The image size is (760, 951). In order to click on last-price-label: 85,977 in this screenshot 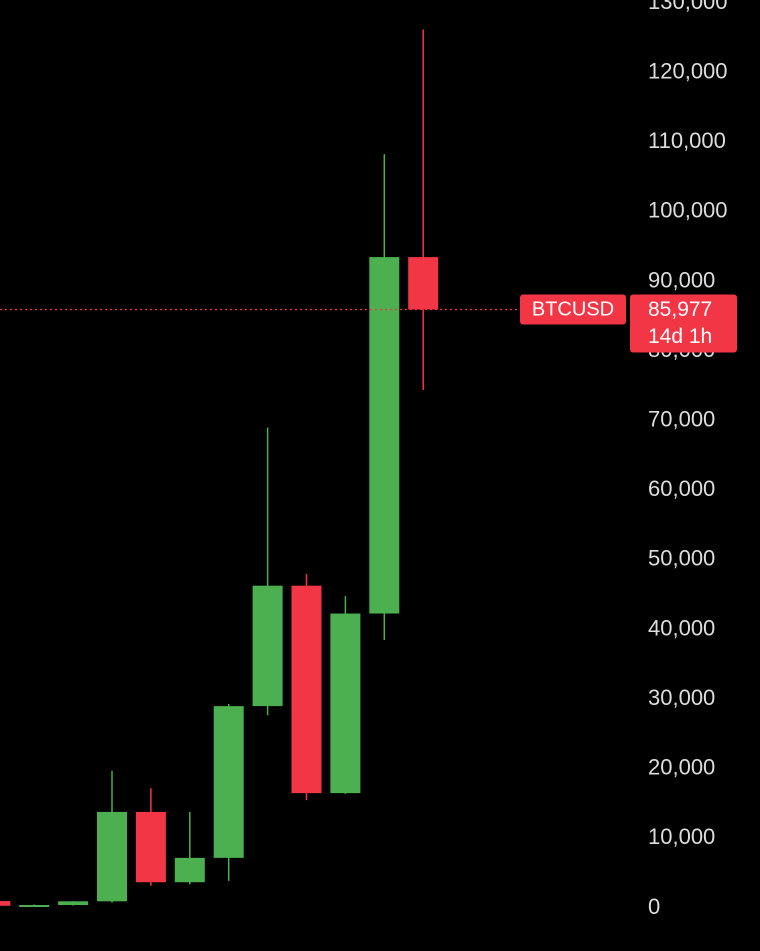, I will do `click(680, 309)`.